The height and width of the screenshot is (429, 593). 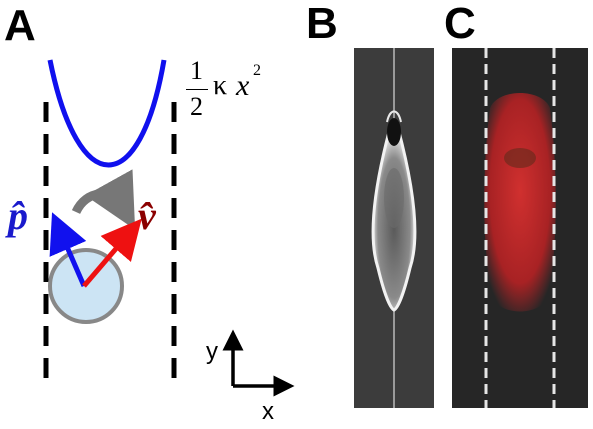 What do you see at coordinates (220, 85) in the screenshot?
I see `formula-kappa: κ` at bounding box center [220, 85].